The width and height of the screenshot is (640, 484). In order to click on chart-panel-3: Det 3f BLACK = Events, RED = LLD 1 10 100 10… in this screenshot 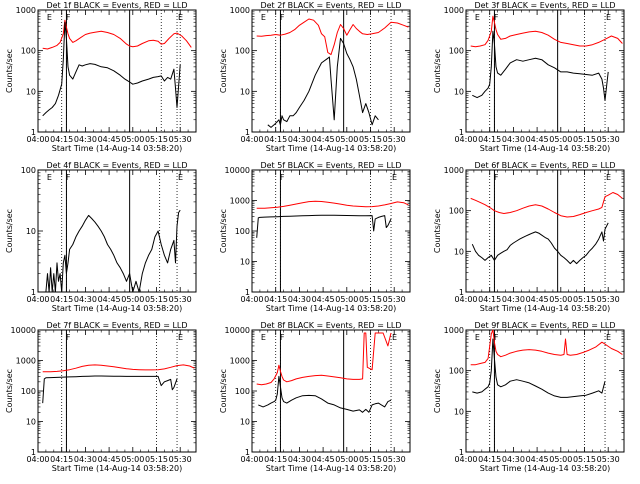, I will do `click(529, 77)`.